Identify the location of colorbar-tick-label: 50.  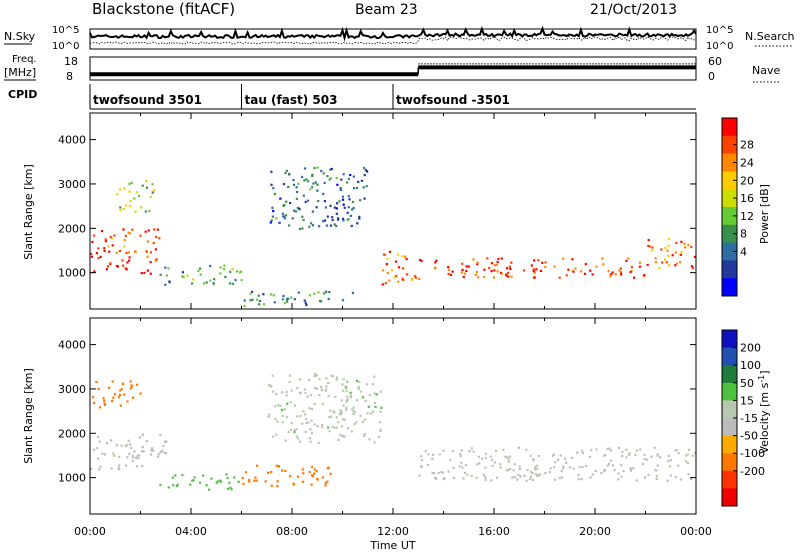
(747, 383).